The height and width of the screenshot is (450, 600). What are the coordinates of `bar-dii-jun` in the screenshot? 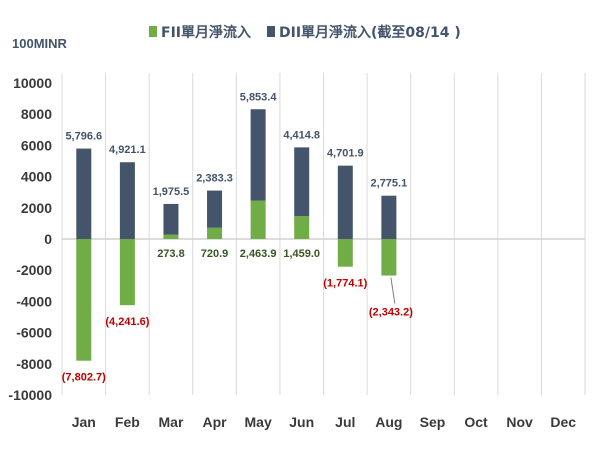 It's located at (302, 182).